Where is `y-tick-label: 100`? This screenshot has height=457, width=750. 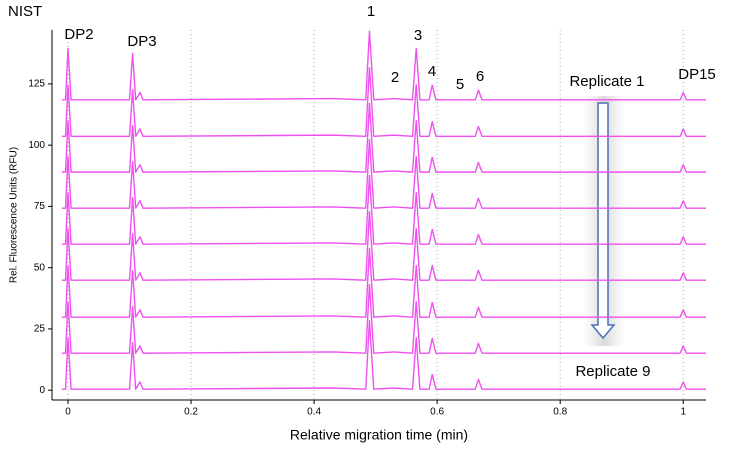 y-tick-label: 100 is located at coordinates (36, 145).